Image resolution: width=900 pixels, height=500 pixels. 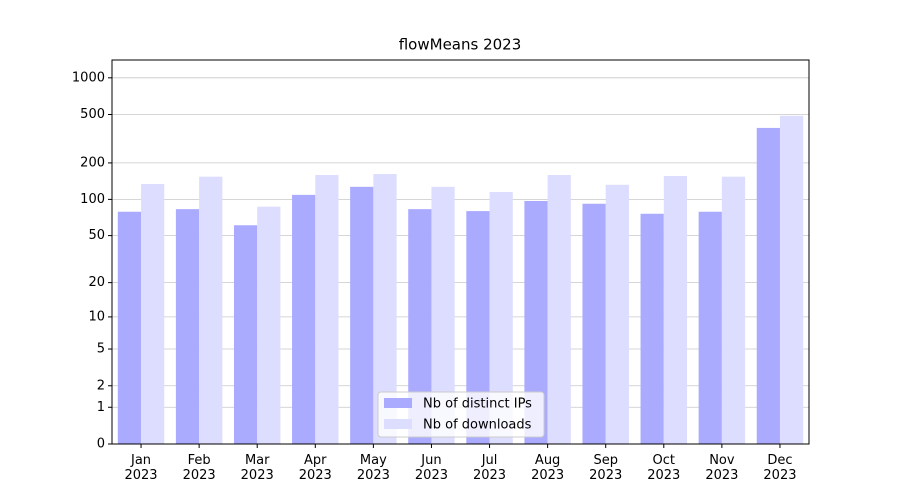 I want to click on y-tick-label: 1, so click(x=101, y=407).